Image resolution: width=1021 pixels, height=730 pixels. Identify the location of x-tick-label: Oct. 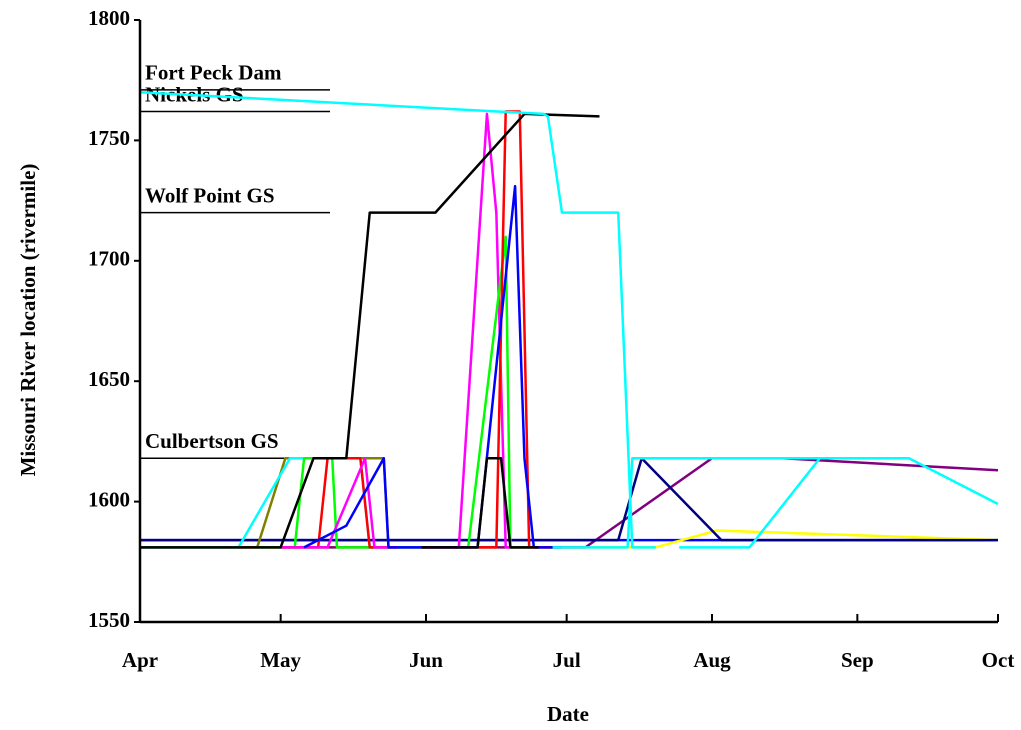
(998, 660).